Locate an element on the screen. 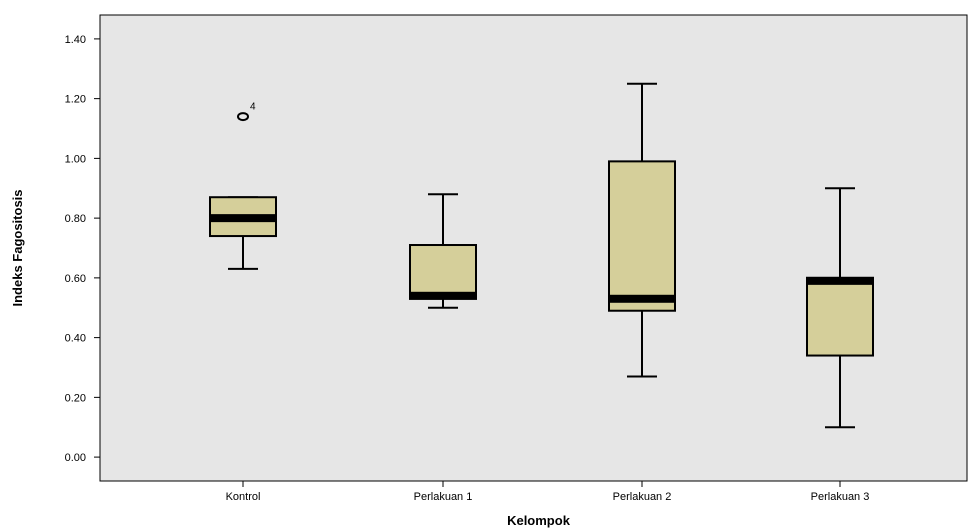 The height and width of the screenshot is (532, 969). y-axis: 0.00 0.20 0.40 0.60 0.80 1.00 1.20 1.40 is located at coordinates (82, 249).